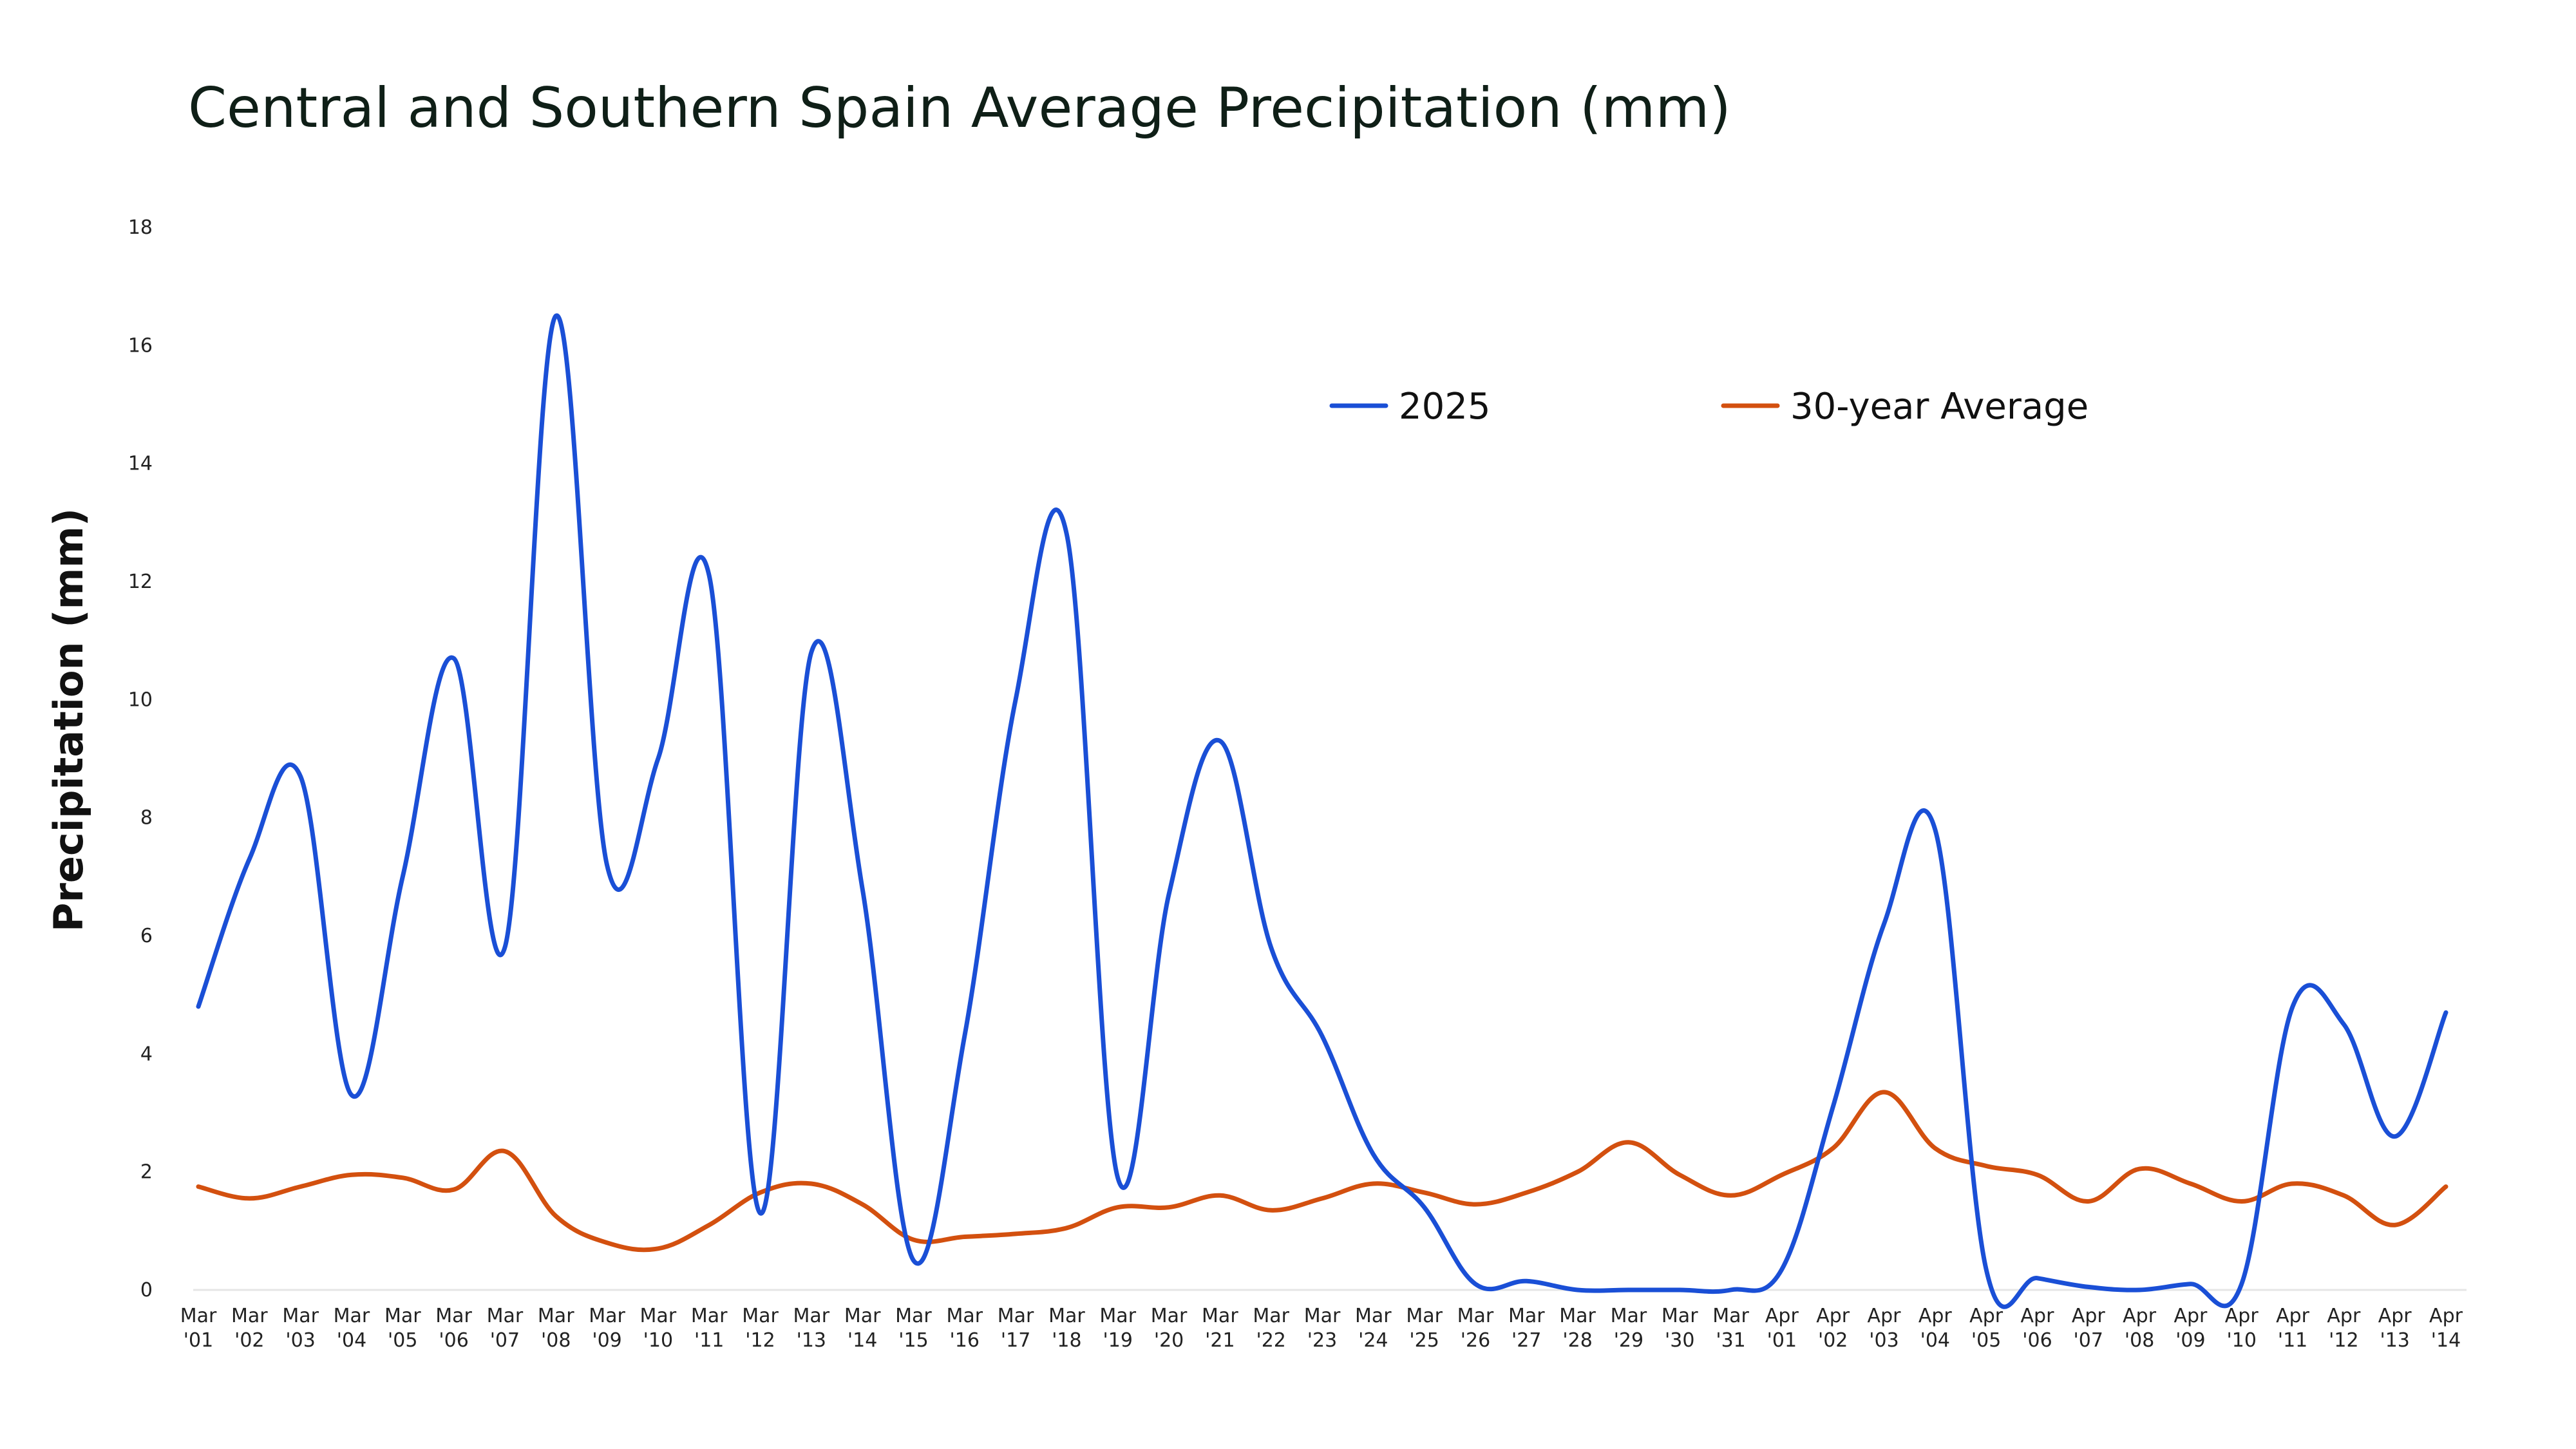  Describe the element at coordinates (1445, 407) in the screenshot. I see `legend-label-2025: 2025` at that location.